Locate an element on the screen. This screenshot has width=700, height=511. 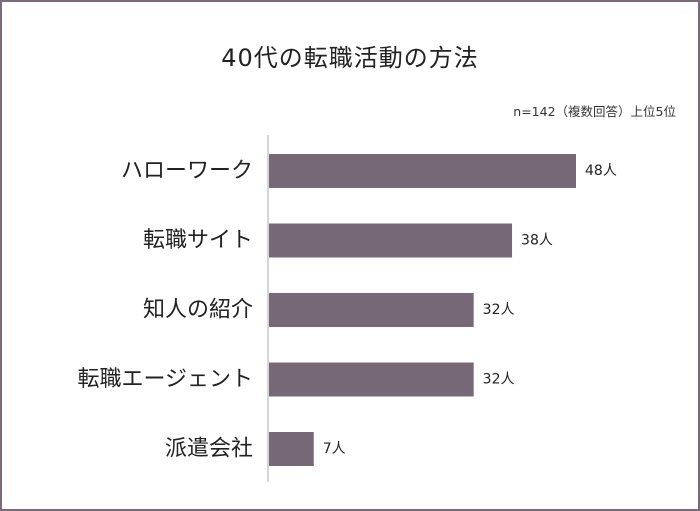
sample-note: n=142（複数回答）上位5位 is located at coordinates (594, 111).